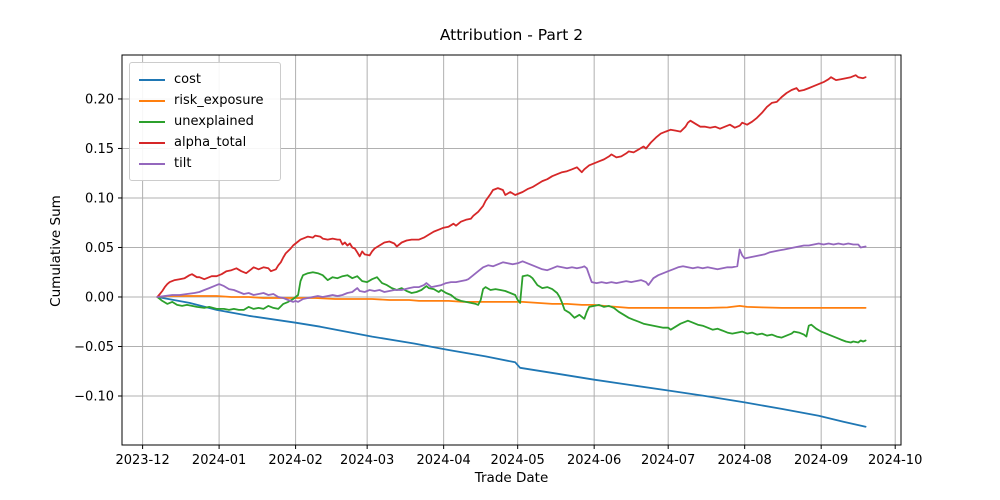  What do you see at coordinates (152, 121) in the screenshot?
I see `legend-line-sample-unexplained` at bounding box center [152, 121].